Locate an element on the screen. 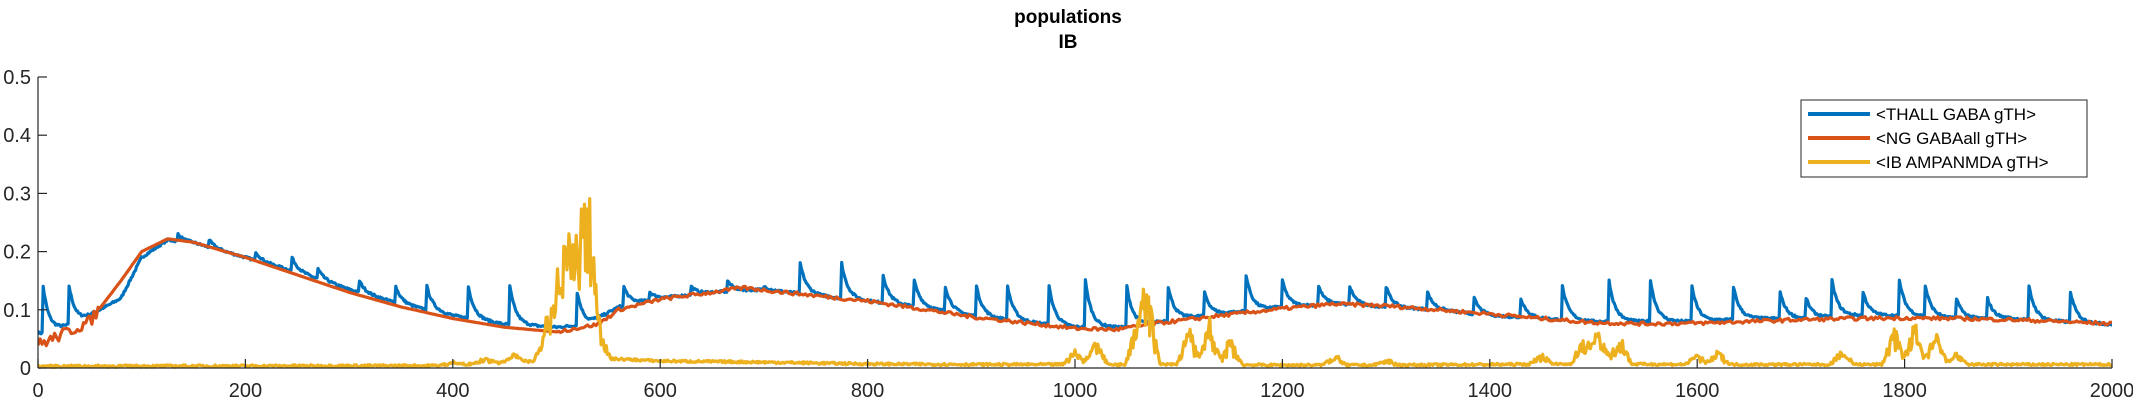 The width and height of the screenshot is (2133, 400). chart-subtitle: IB is located at coordinates (1068, 42).